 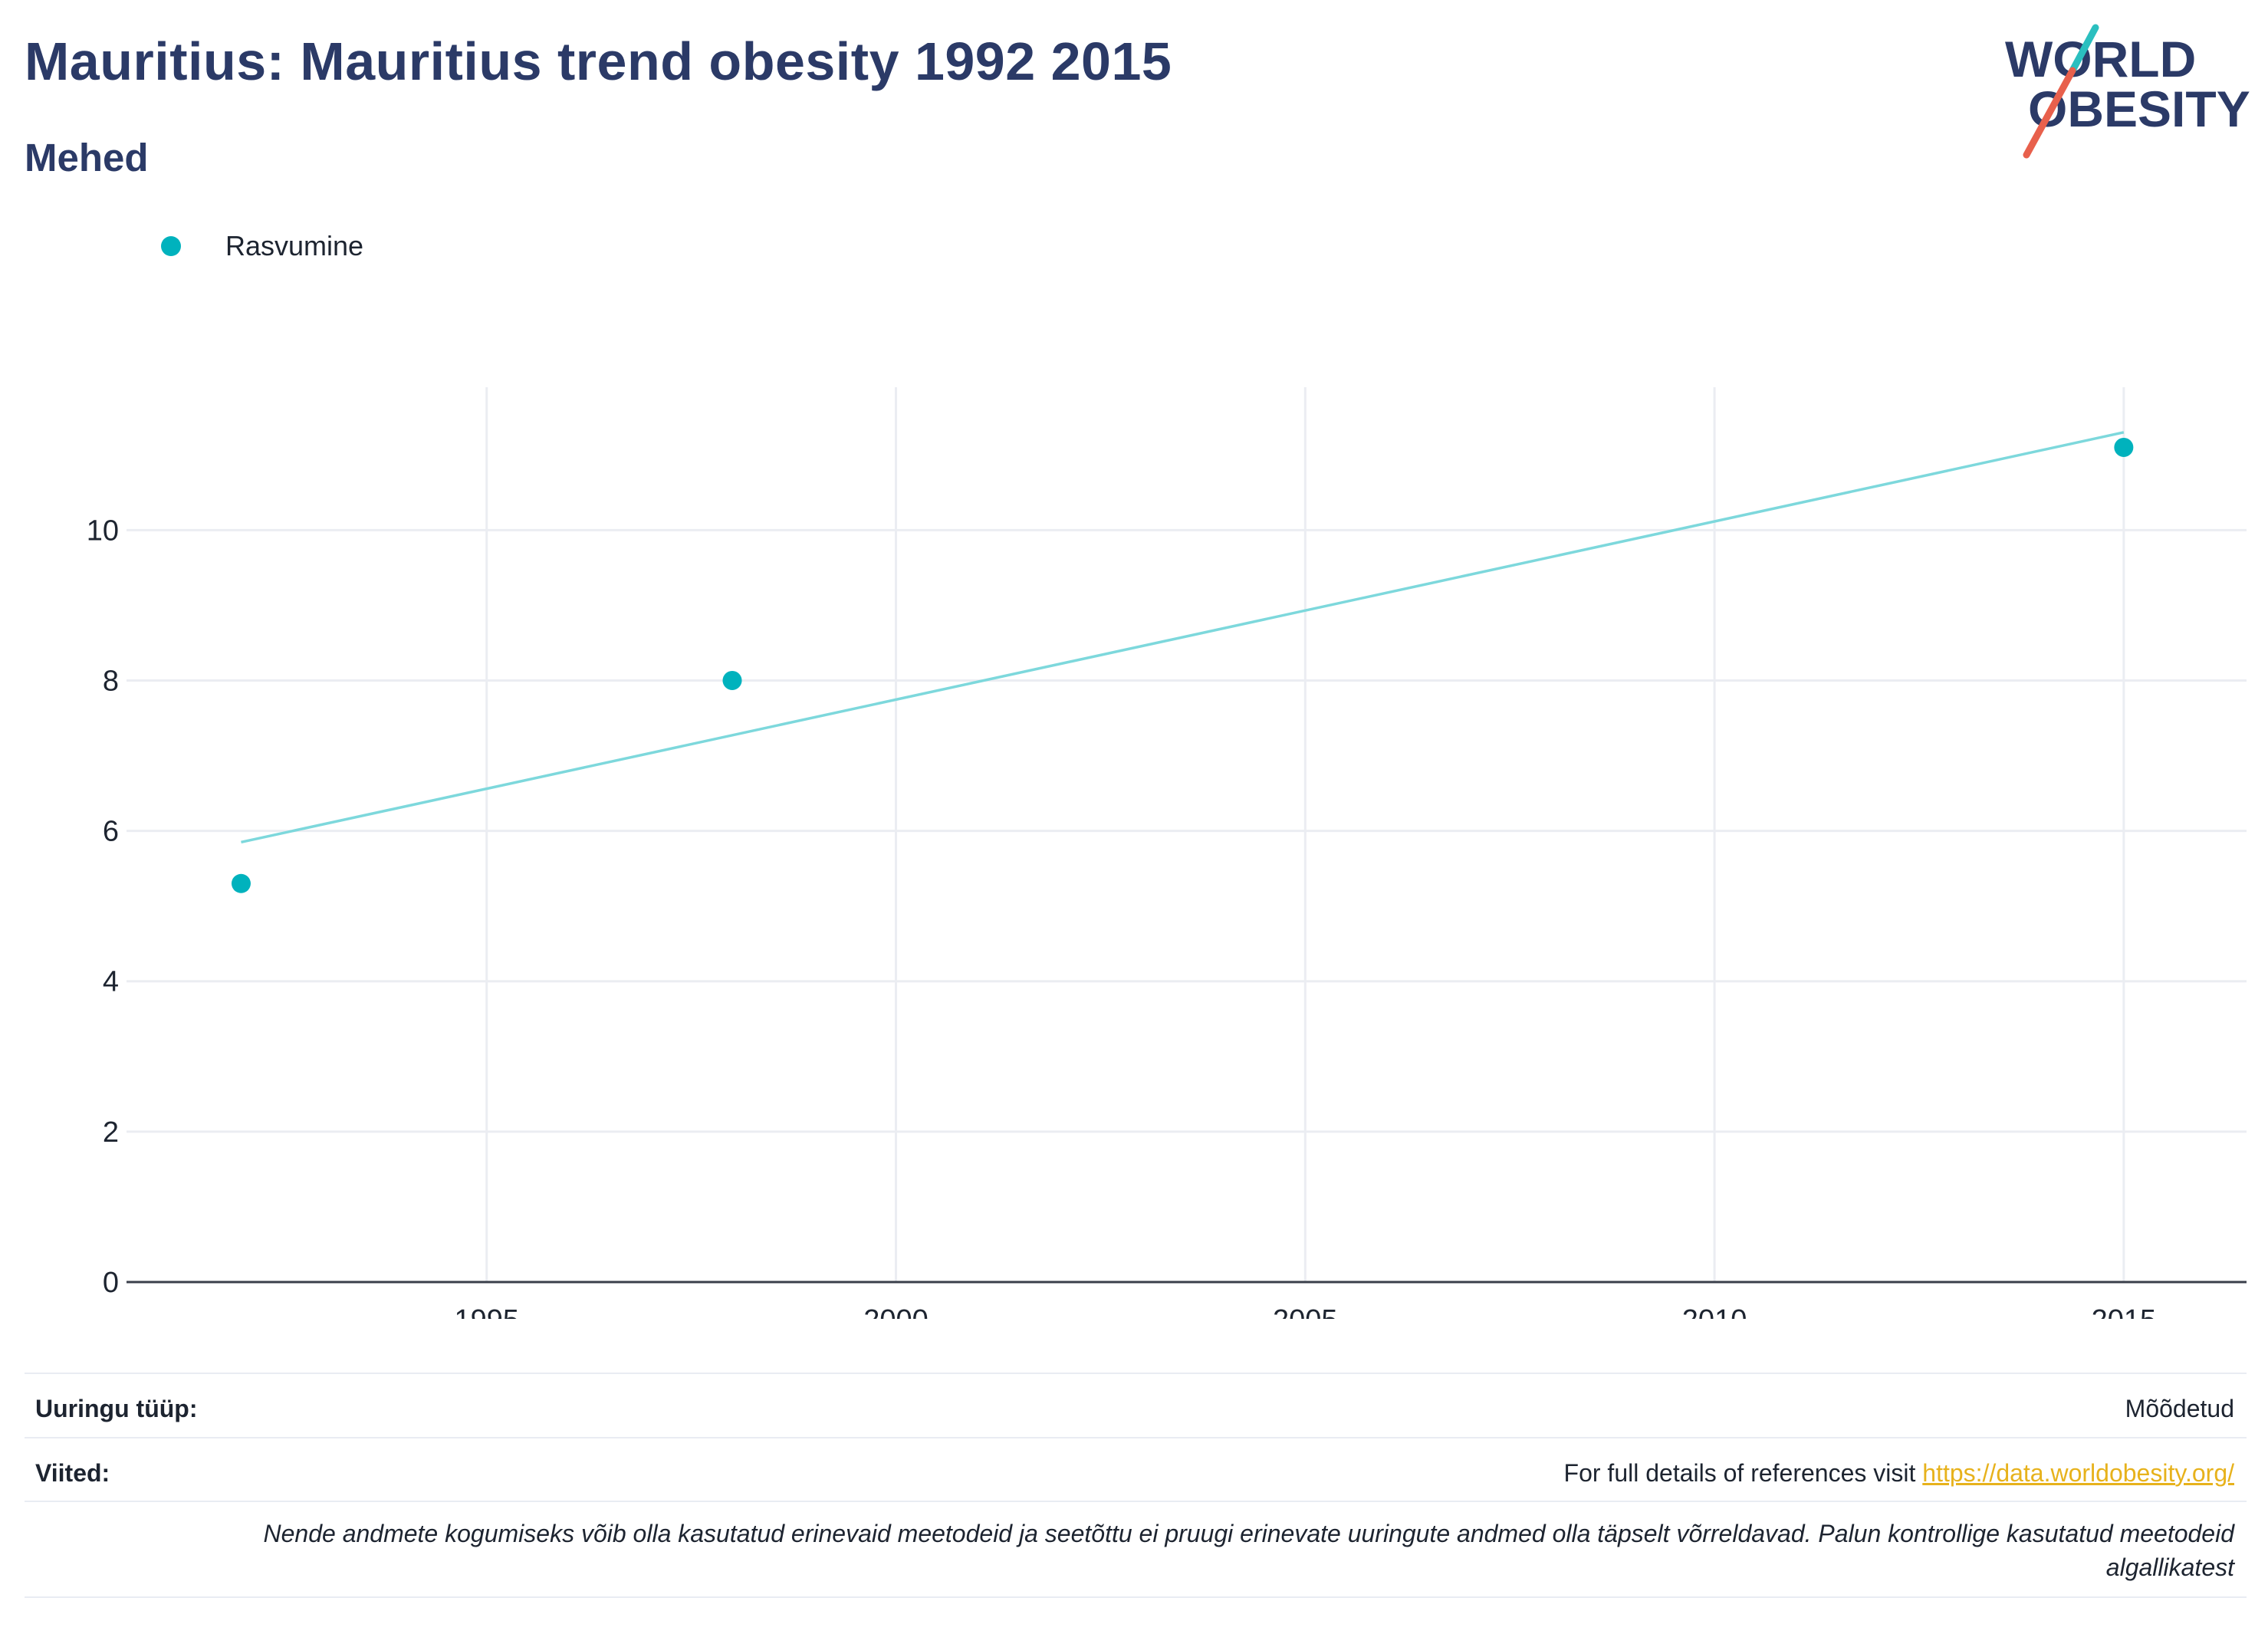 What do you see at coordinates (1743, 1473) in the screenshot?
I see `references-text: For full details of references visit` at bounding box center [1743, 1473].